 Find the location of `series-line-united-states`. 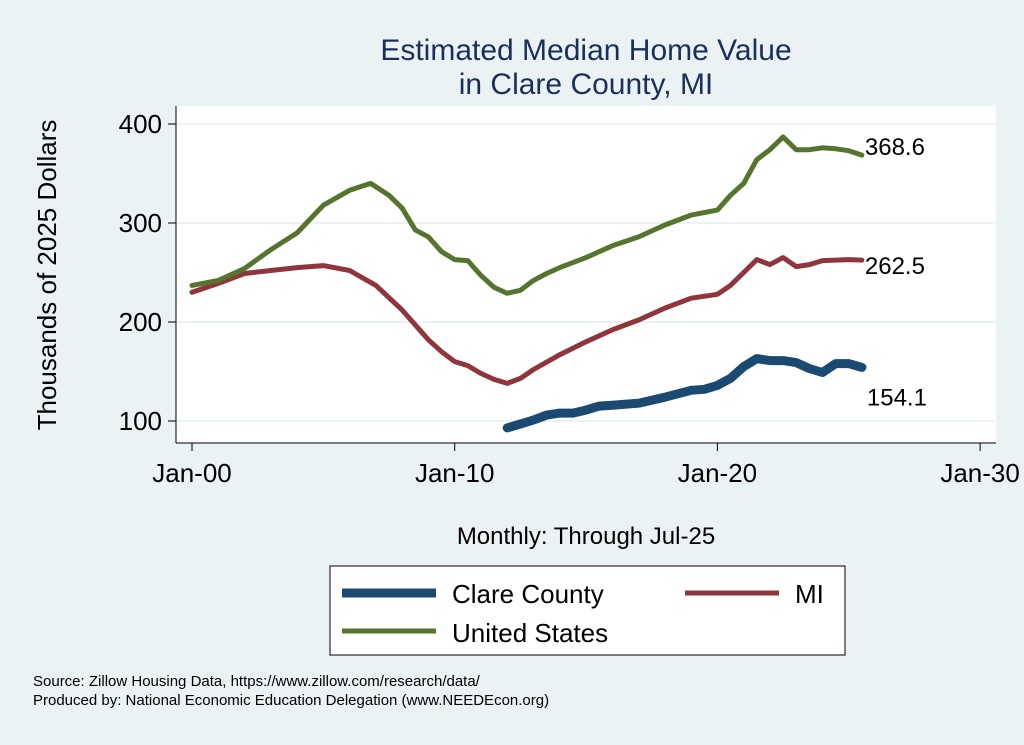

series-line-united-states is located at coordinates (527, 215).